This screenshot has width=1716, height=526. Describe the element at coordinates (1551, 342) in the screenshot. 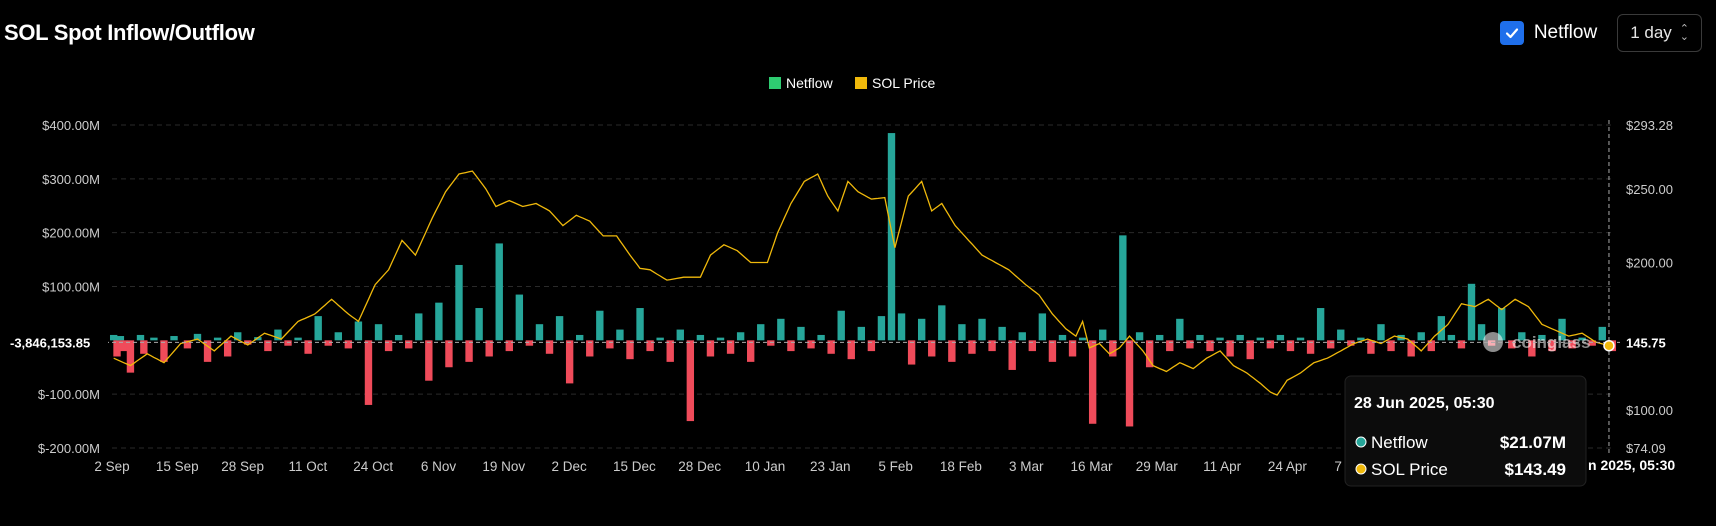

I see `watermark-text: coinglass` at that location.